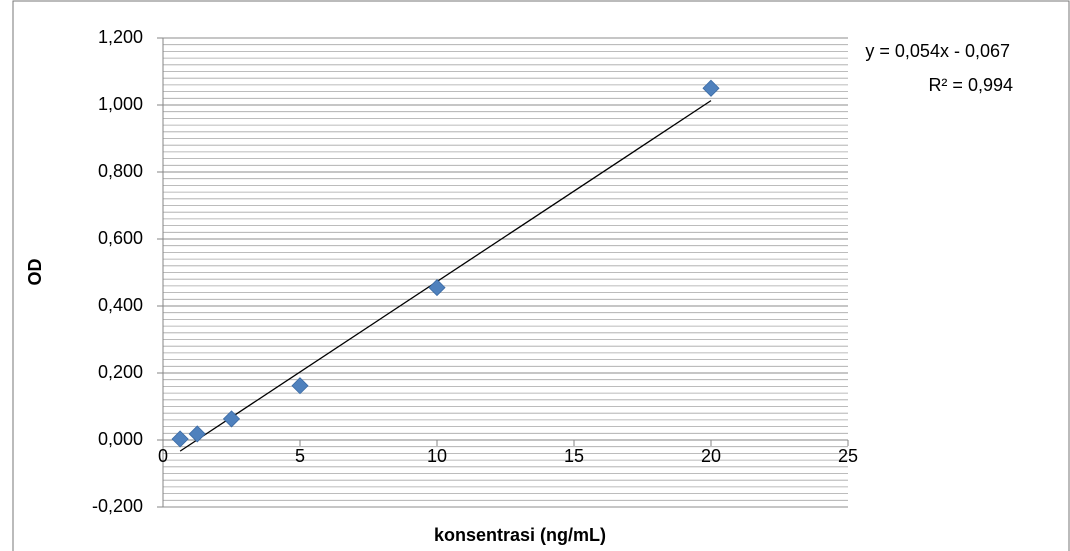 The height and width of the screenshot is (551, 1070). I want to click on y-axis-label: OD, so click(35, 271).